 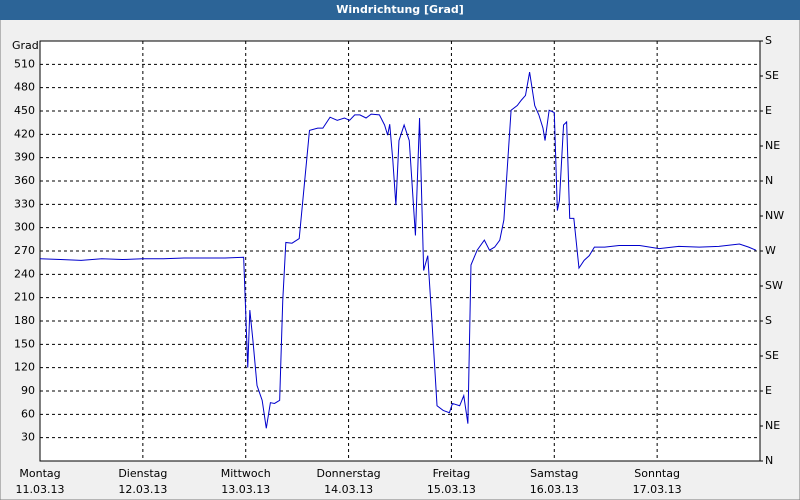 What do you see at coordinates (245, 489) in the screenshot?
I see `x-tick-date: 13.03.13` at bounding box center [245, 489].